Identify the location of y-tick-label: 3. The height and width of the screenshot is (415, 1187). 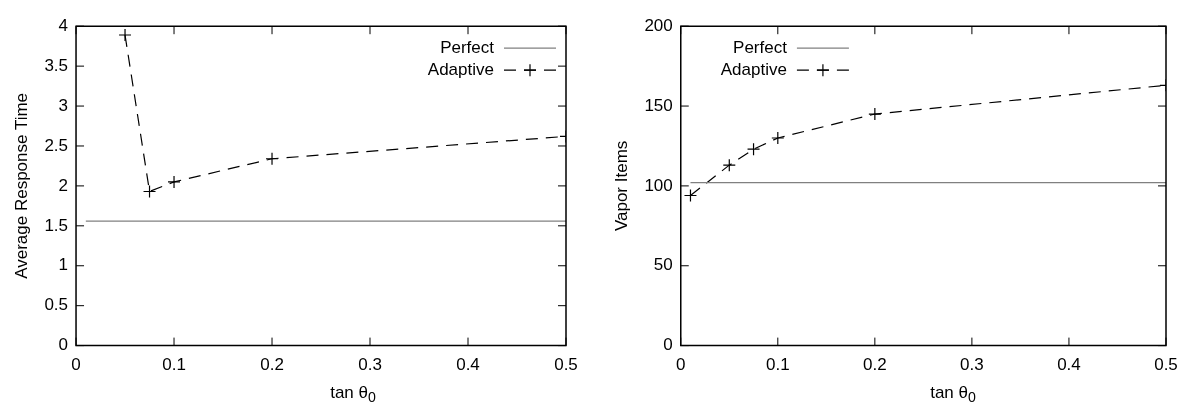
(63, 105).